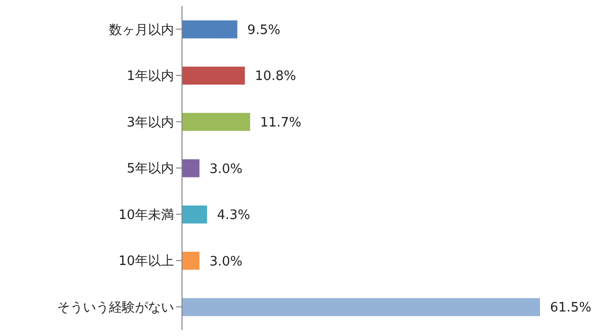 The height and width of the screenshot is (336, 600). What do you see at coordinates (150, 122) in the screenshot?
I see `y-tick-label: 3年以内` at bounding box center [150, 122].